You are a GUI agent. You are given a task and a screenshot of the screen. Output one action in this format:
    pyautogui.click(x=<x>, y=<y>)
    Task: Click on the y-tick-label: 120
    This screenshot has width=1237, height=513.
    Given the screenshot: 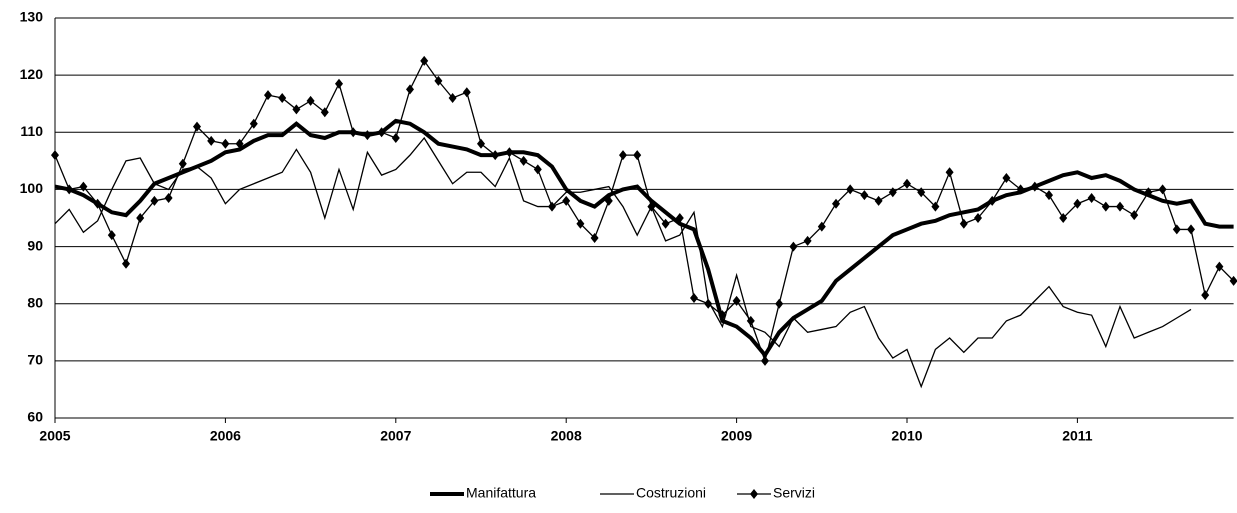 What is the action you would take?
    pyautogui.click(x=32, y=74)
    